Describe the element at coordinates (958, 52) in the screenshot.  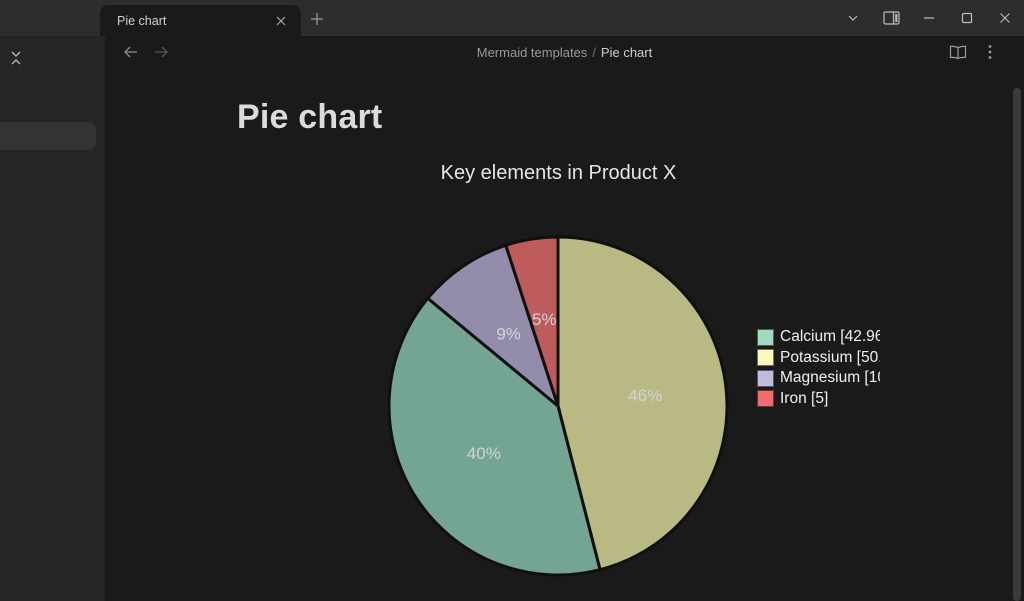
I see `reading-view-icon` at that location.